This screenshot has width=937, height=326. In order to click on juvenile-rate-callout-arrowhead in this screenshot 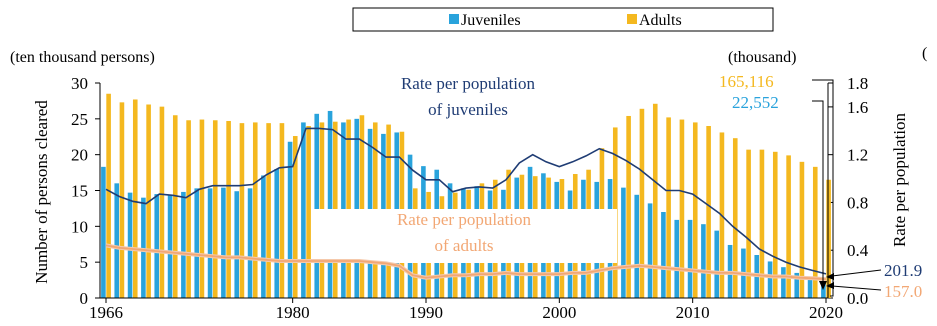, I will do `click(830, 276)`.